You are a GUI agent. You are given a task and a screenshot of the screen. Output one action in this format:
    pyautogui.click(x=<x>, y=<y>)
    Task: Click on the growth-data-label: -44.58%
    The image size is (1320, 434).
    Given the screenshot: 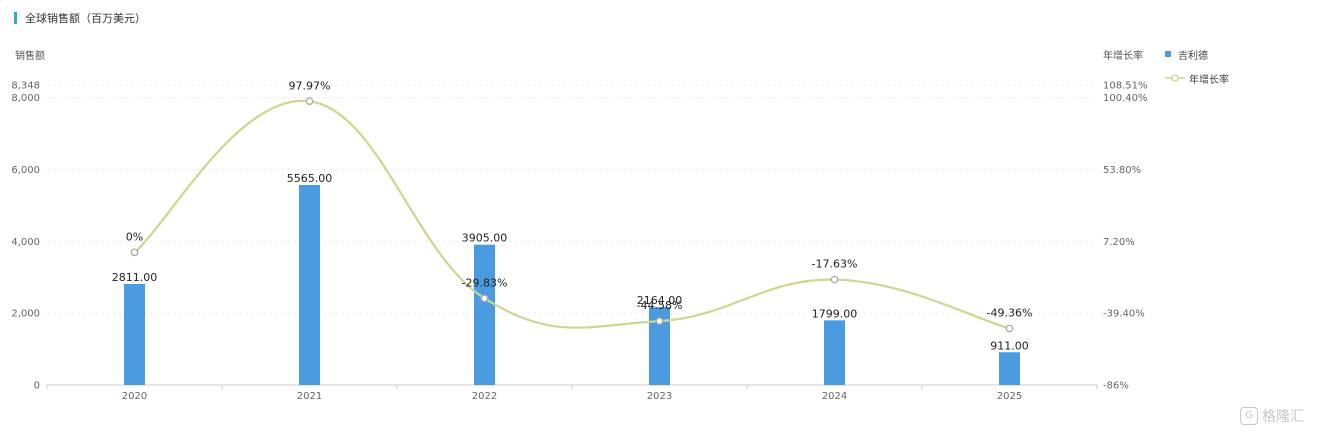 What is the action you would take?
    pyautogui.click(x=660, y=305)
    